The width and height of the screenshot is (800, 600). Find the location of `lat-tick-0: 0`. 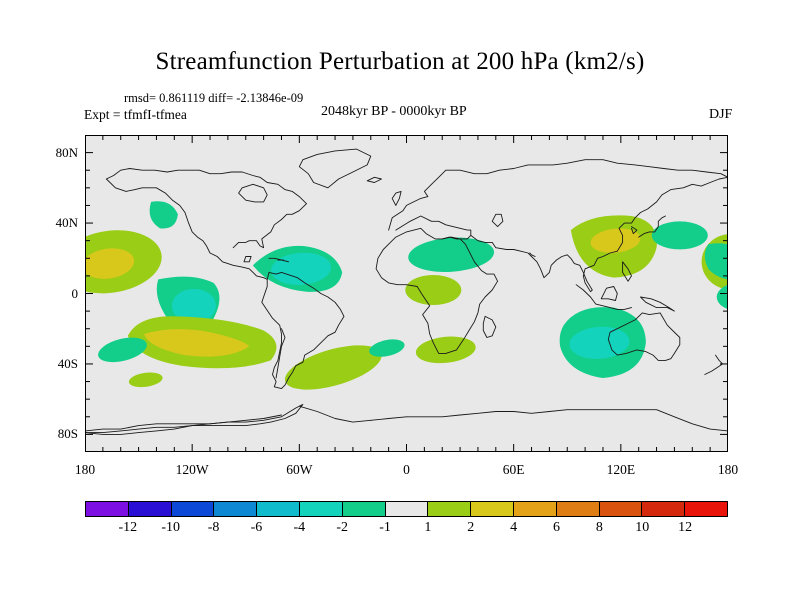

lat-tick-0: 0 is located at coordinates (75, 293).